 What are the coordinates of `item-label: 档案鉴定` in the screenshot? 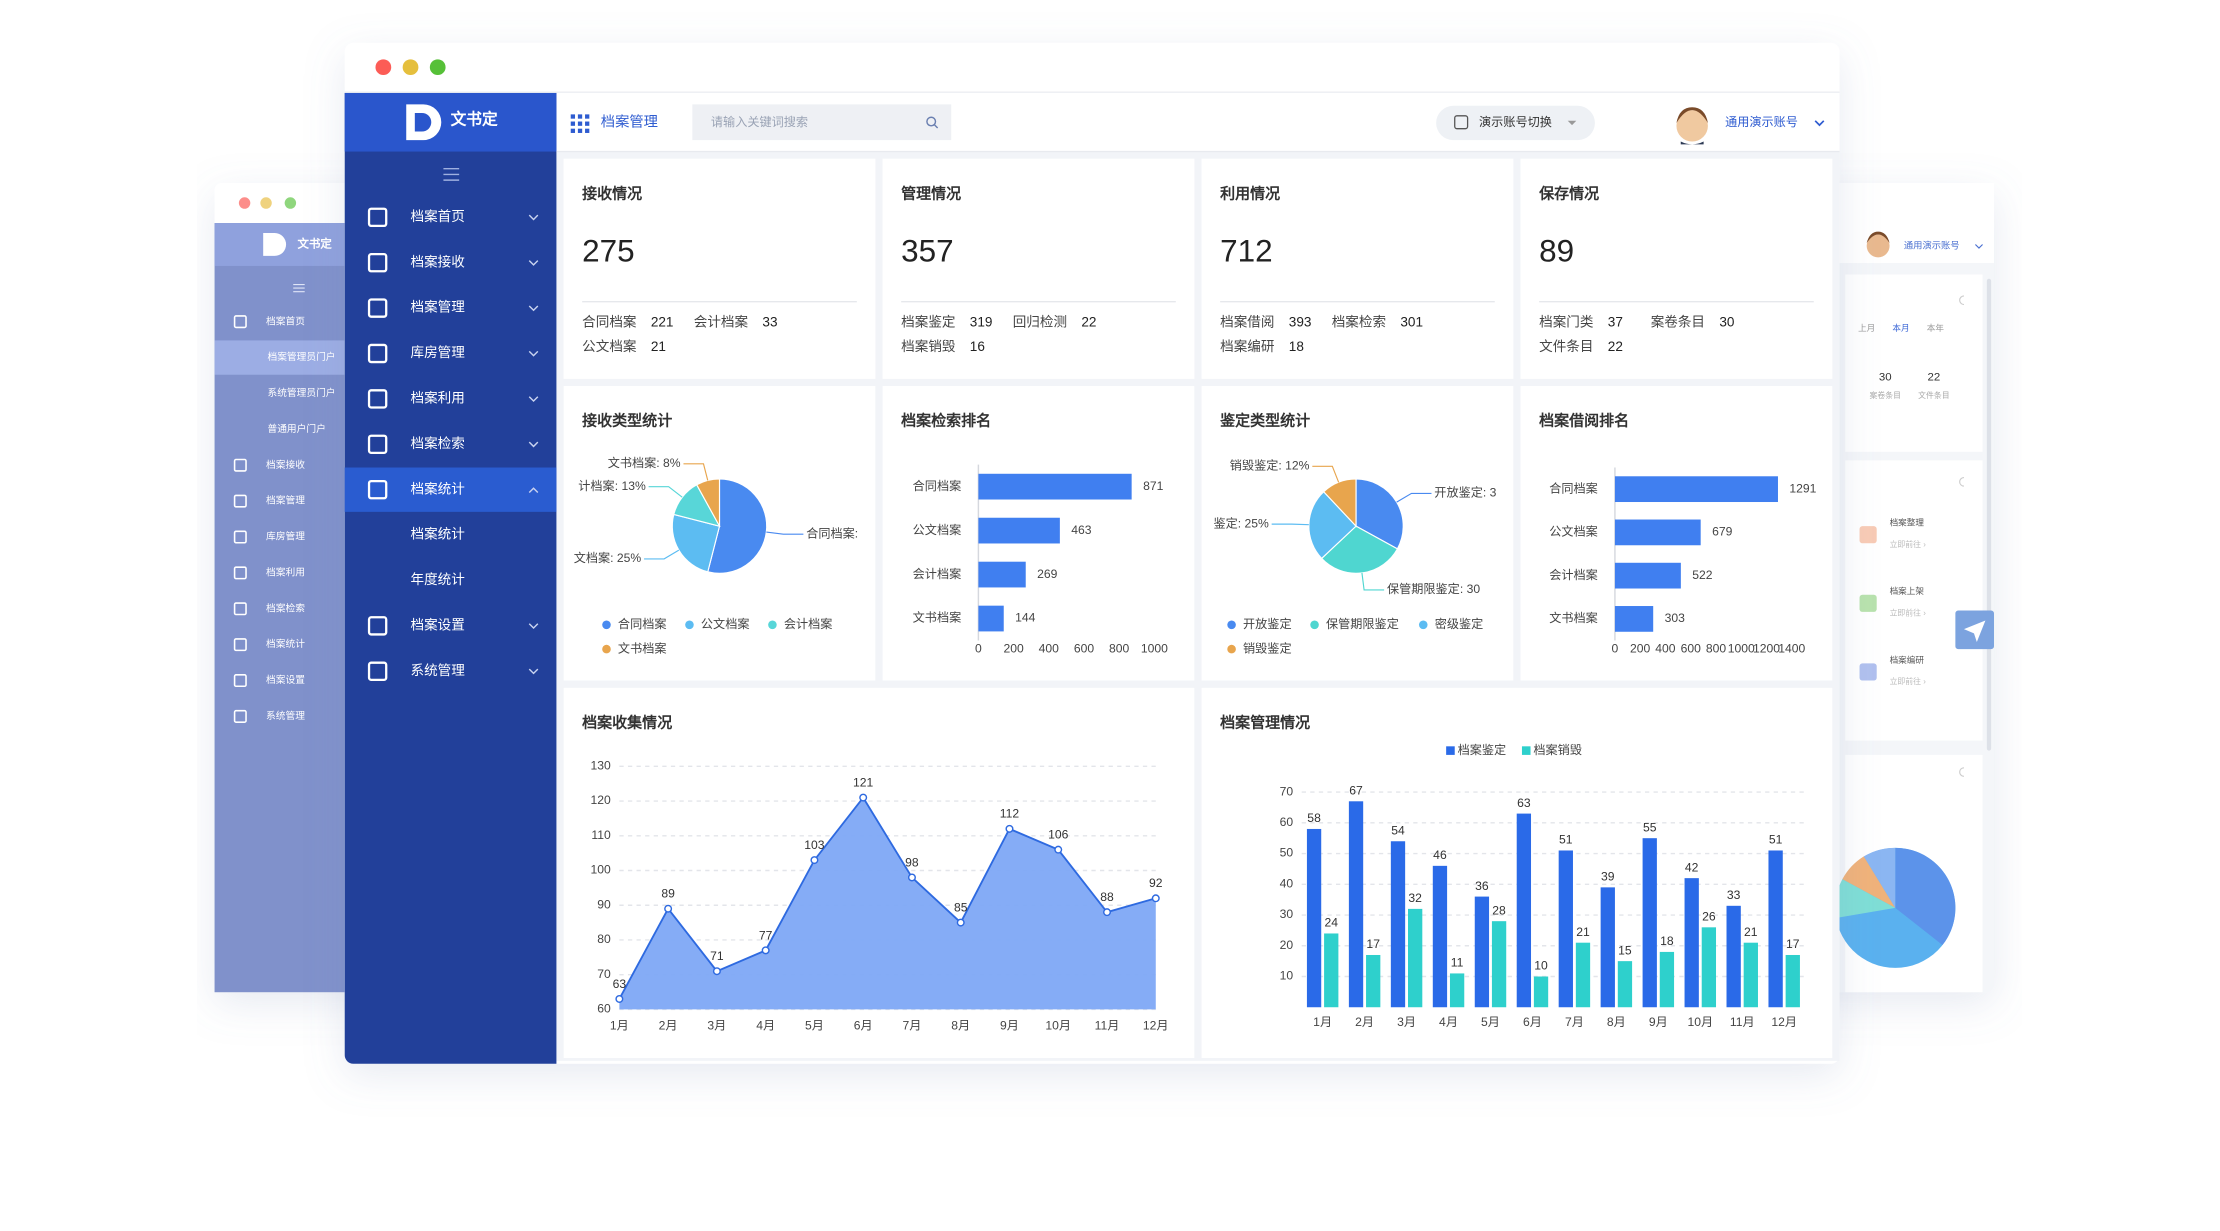 It's located at (928, 322).